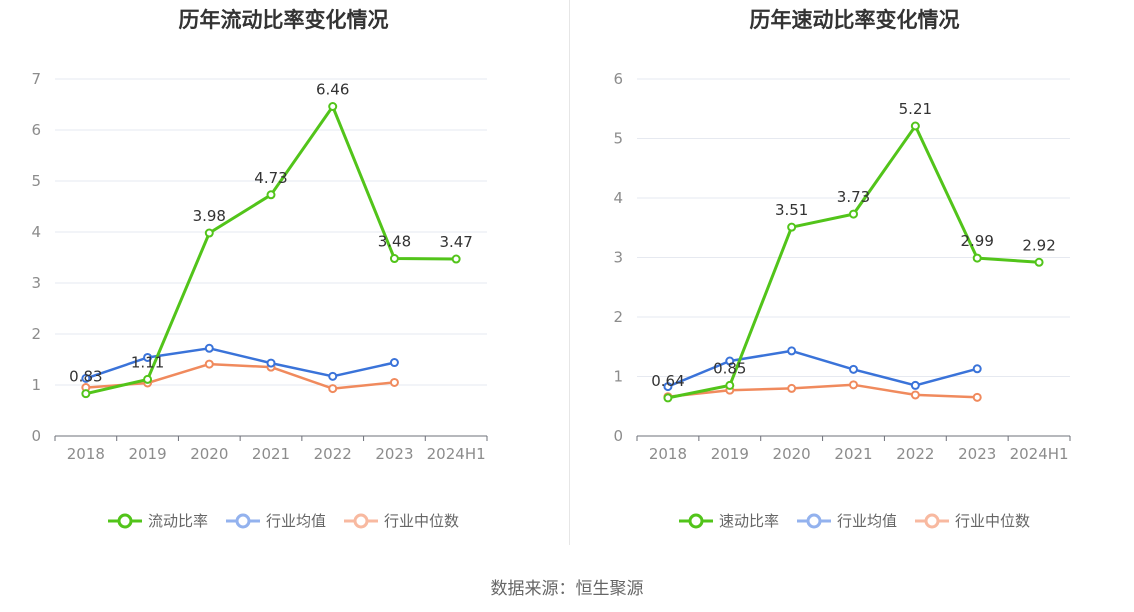 Image resolution: width=1134 pixels, height=612 pixels. Describe the element at coordinates (977, 241) in the screenshot. I see `data-label: 2.99` at that location.